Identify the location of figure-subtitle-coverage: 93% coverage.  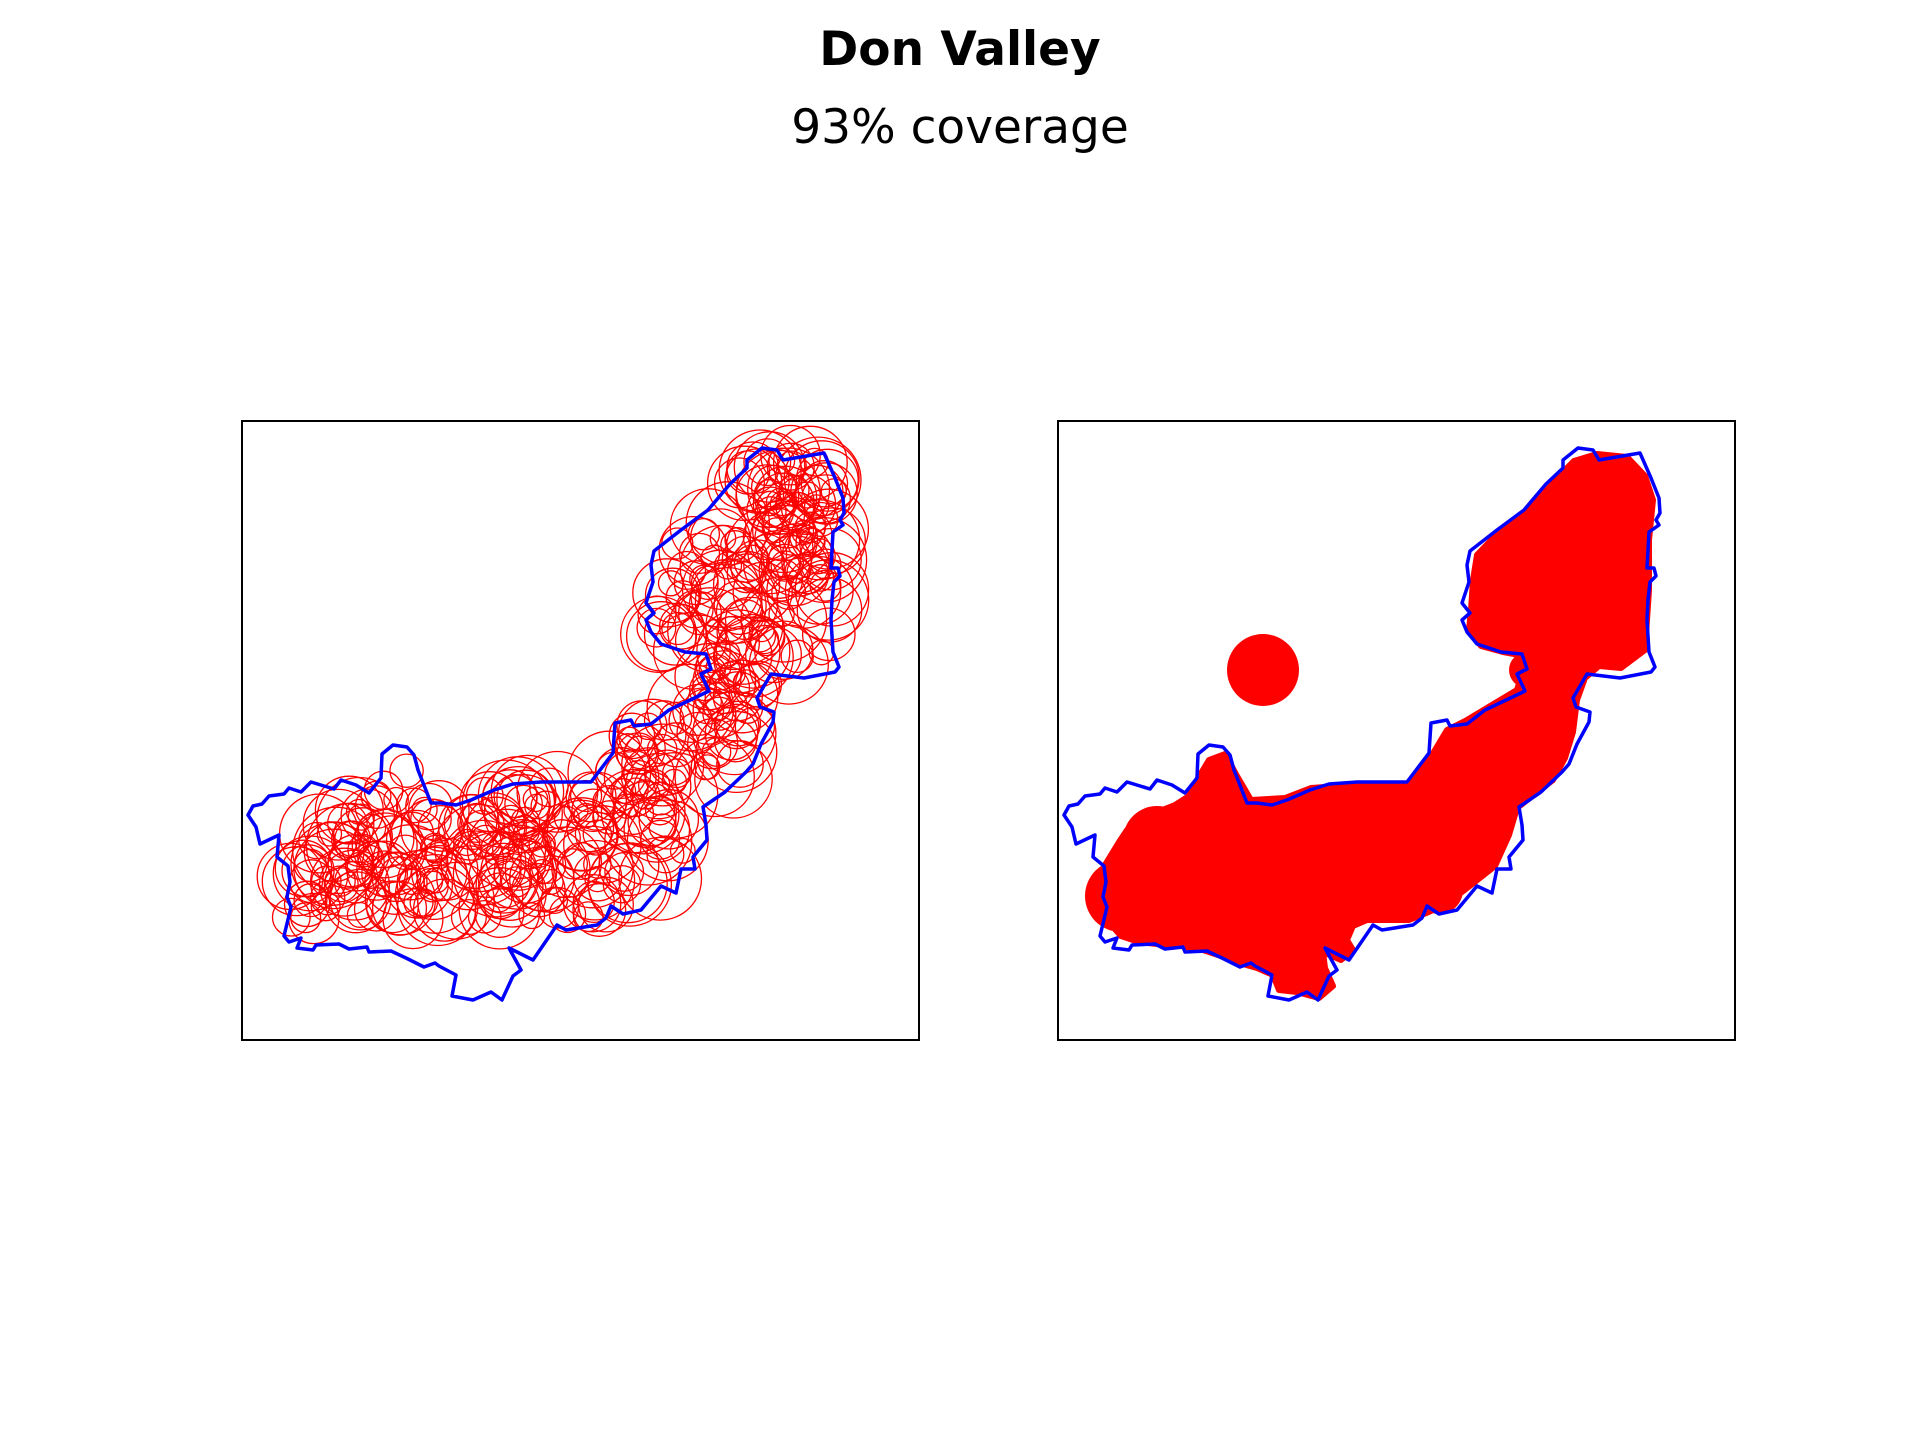
(960, 127).